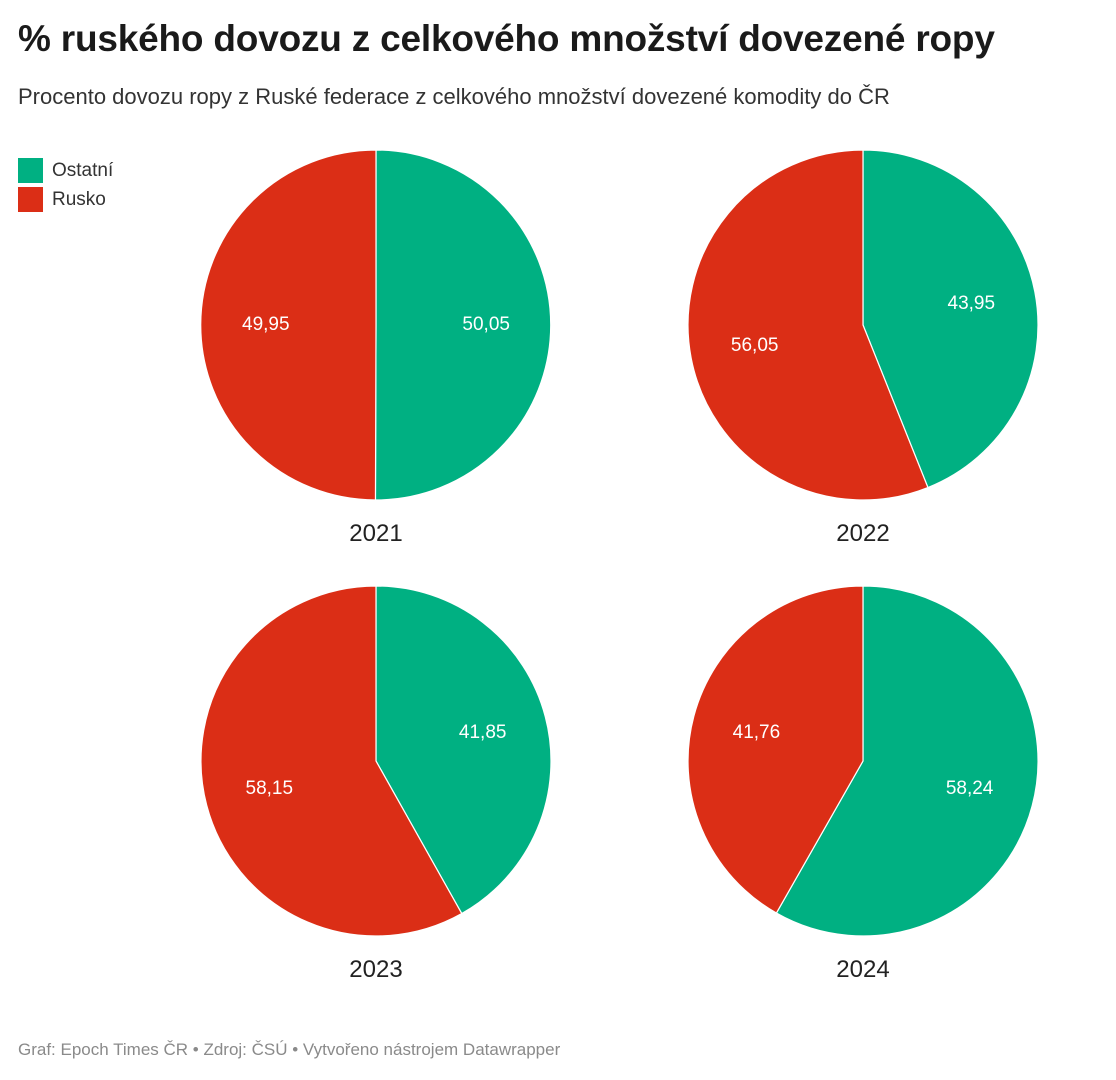 The height and width of the screenshot is (1080, 1116). Describe the element at coordinates (483, 732) in the screenshot. I see `pie-value-label-2023-ostatni: 41,85` at that location.